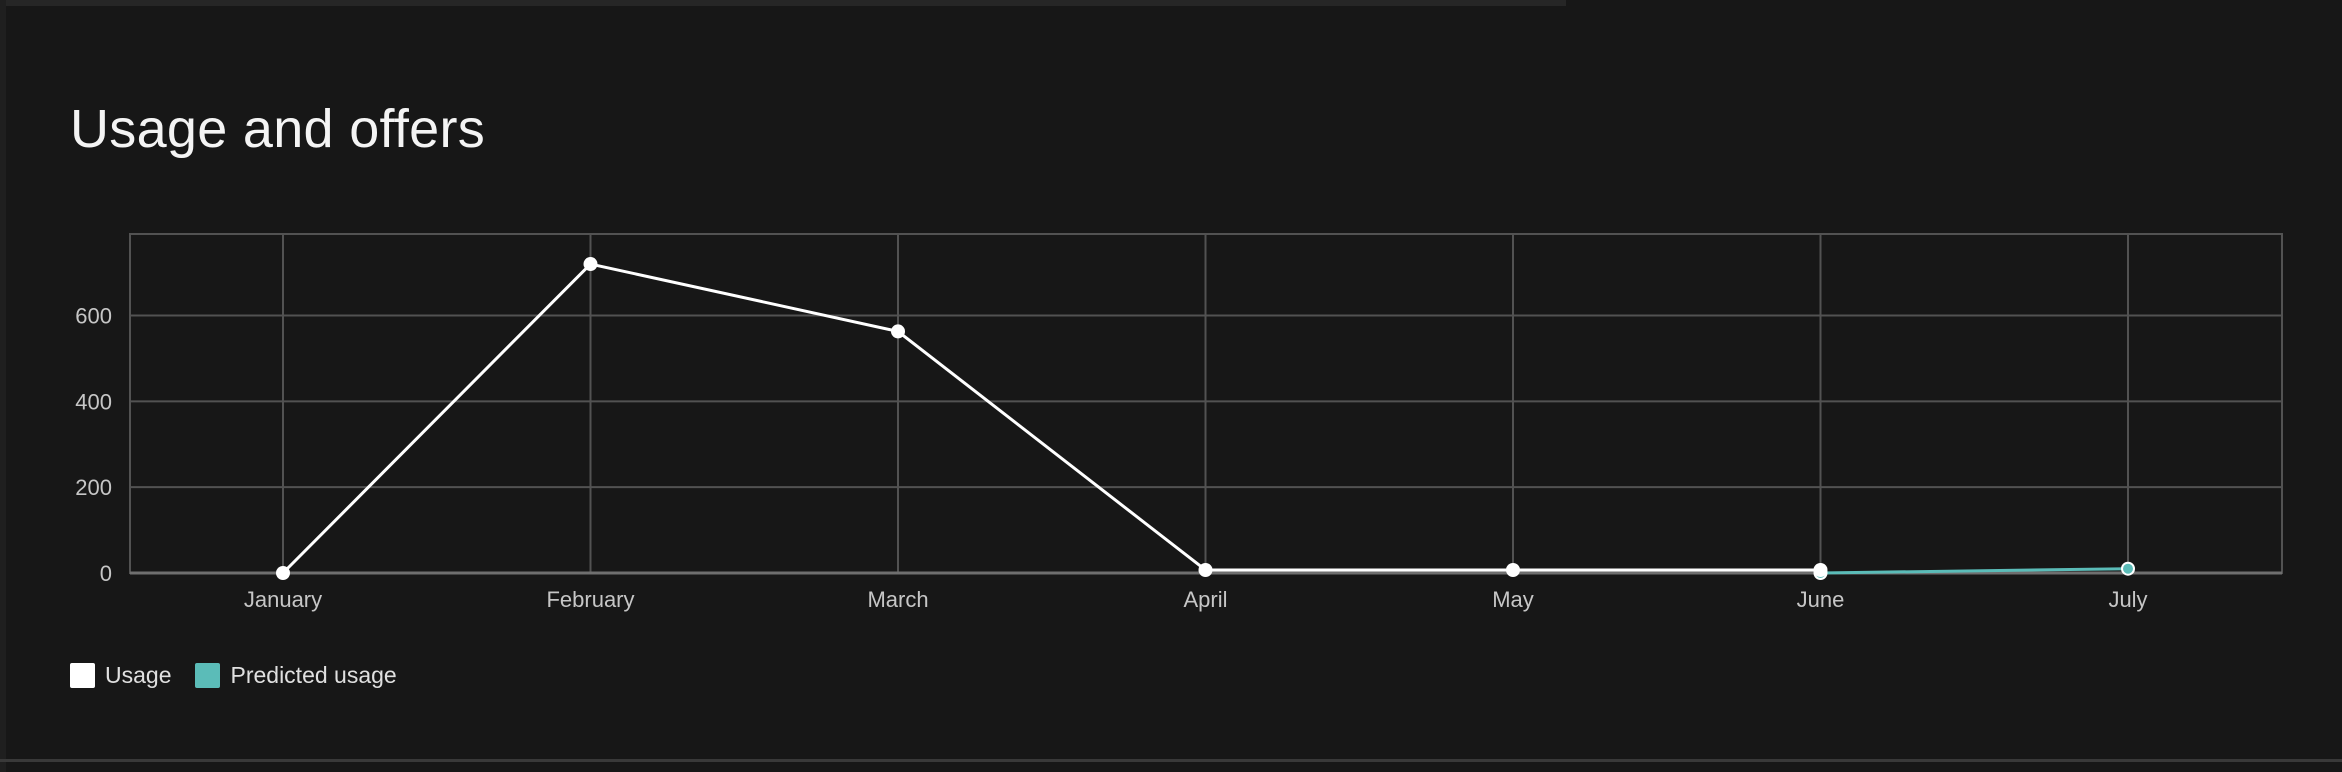 The width and height of the screenshot is (2342, 772). Describe the element at coordinates (93, 316) in the screenshot. I see `y-tick-label: 600` at that location.